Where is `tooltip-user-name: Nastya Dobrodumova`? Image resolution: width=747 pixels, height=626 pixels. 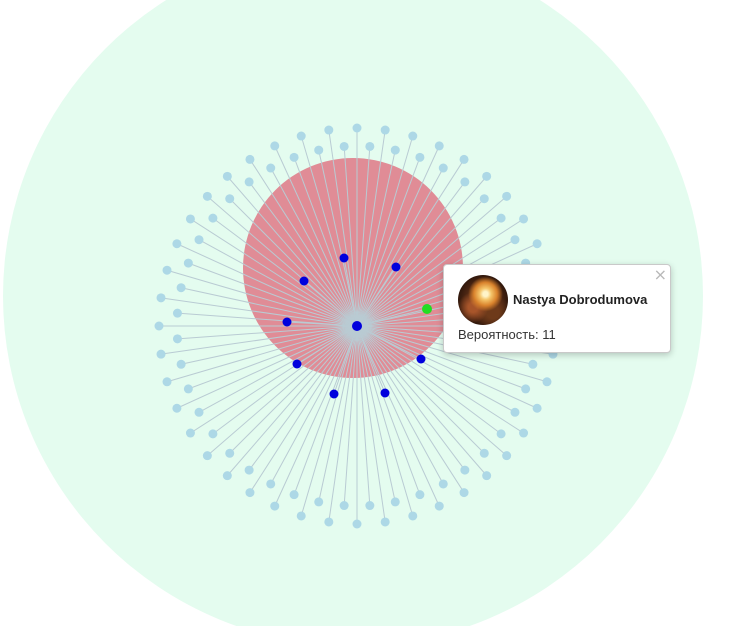
tooltip-user-name: Nastya Dobrodumova is located at coordinates (580, 299).